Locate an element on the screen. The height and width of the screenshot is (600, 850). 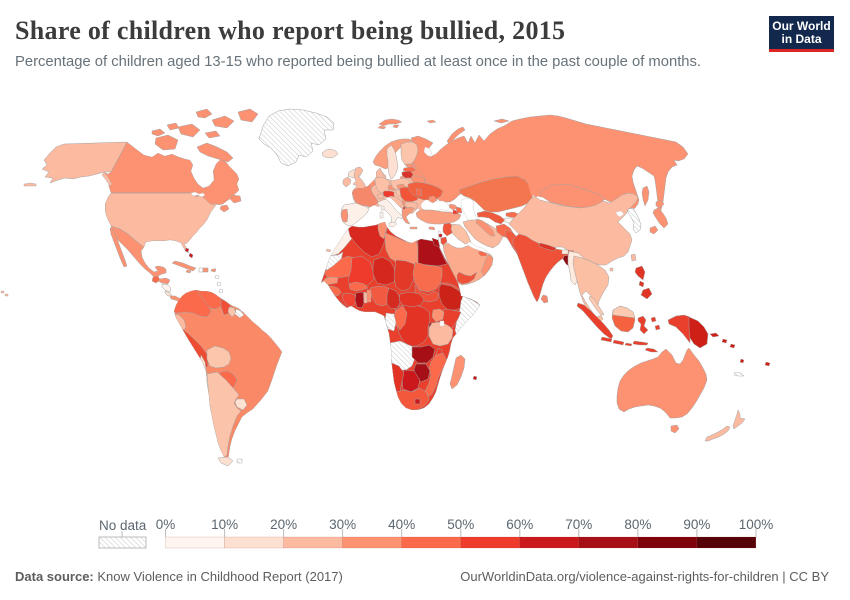
svg-text: 50% is located at coordinates (460, 524).